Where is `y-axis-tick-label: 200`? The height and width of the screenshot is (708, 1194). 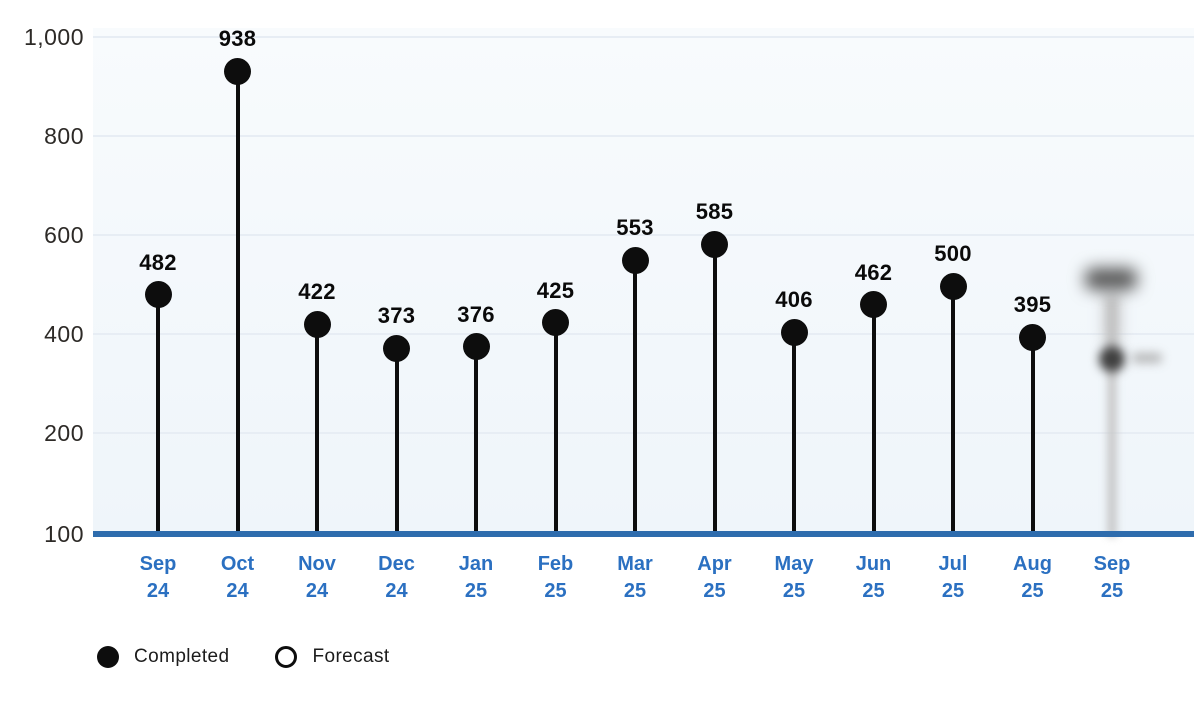
y-axis-tick-label: 200 is located at coordinates (64, 433).